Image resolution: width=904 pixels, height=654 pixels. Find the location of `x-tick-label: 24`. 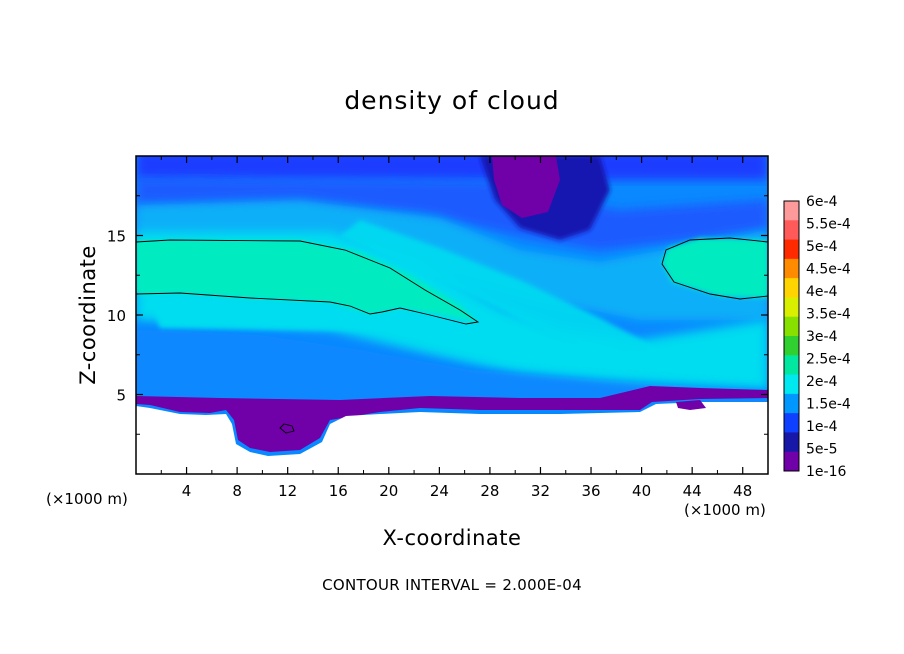

x-tick-label: 24 is located at coordinates (439, 491).